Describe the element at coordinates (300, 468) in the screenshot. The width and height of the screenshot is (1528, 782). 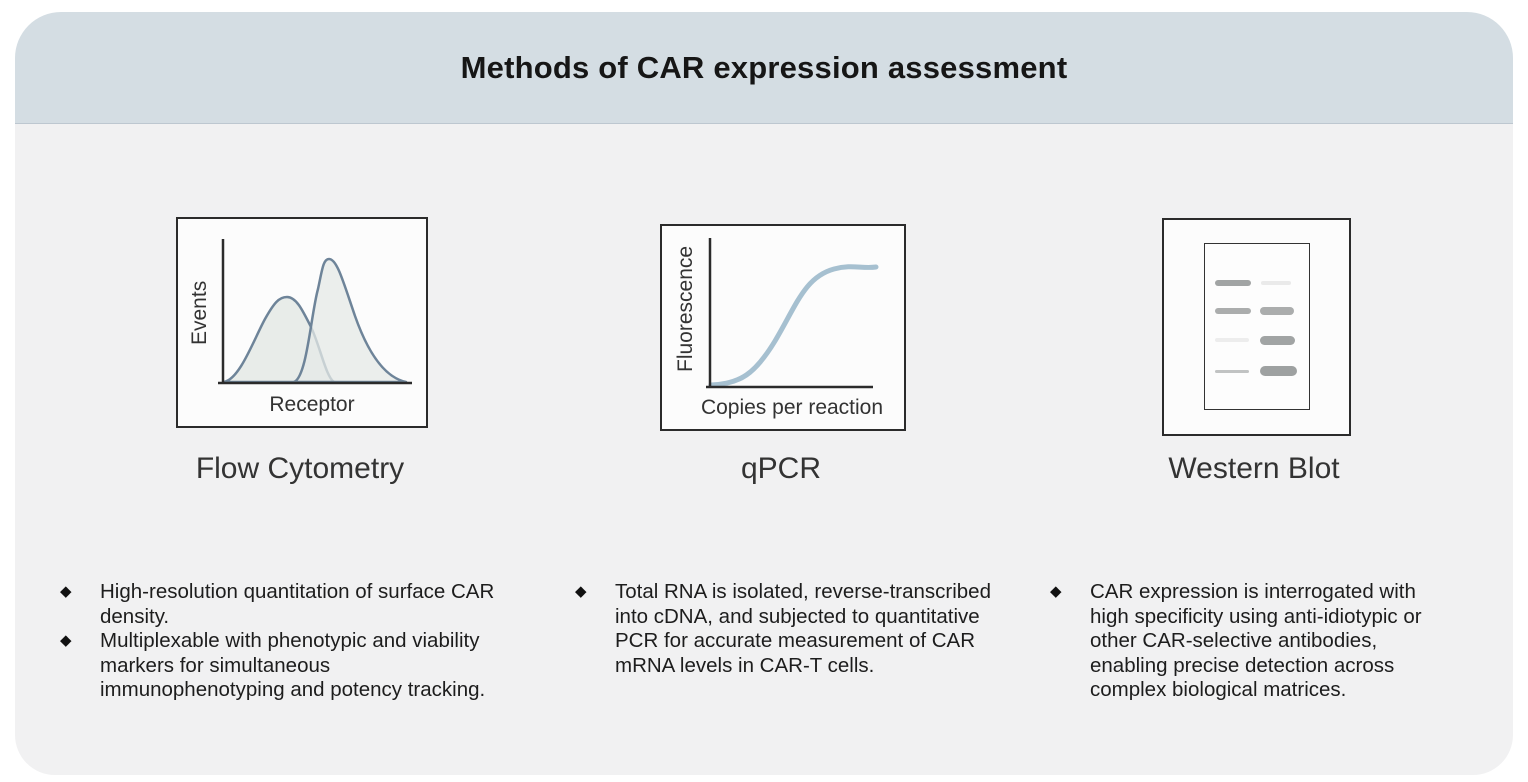
I see `method-label-flow-cytometry: Flow Cytometry` at that location.